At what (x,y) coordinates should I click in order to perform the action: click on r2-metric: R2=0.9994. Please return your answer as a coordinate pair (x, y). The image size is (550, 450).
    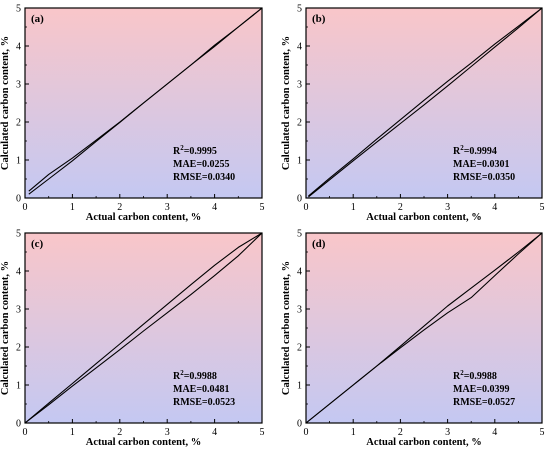
    Looking at the image, I should click on (475, 150).